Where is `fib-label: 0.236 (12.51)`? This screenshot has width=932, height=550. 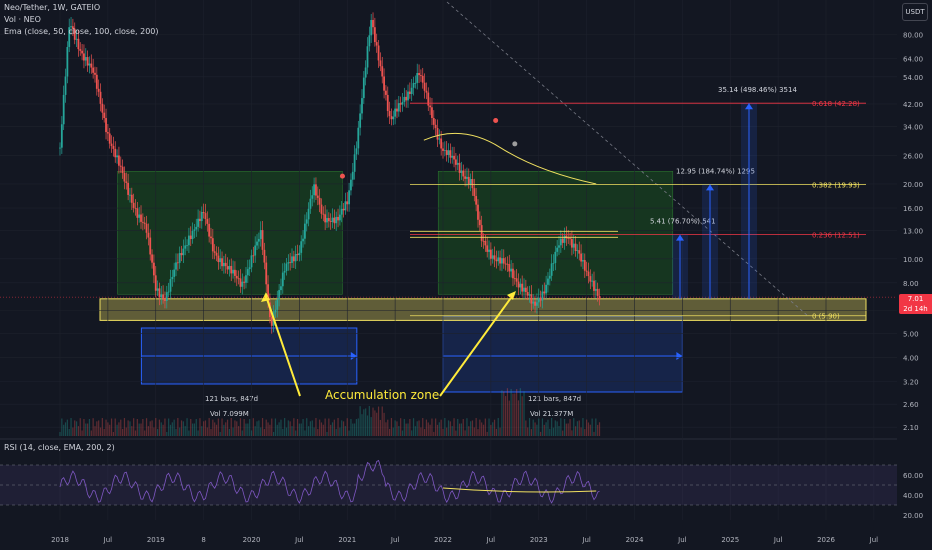 fib-label: 0.236 (12.51) is located at coordinates (836, 236).